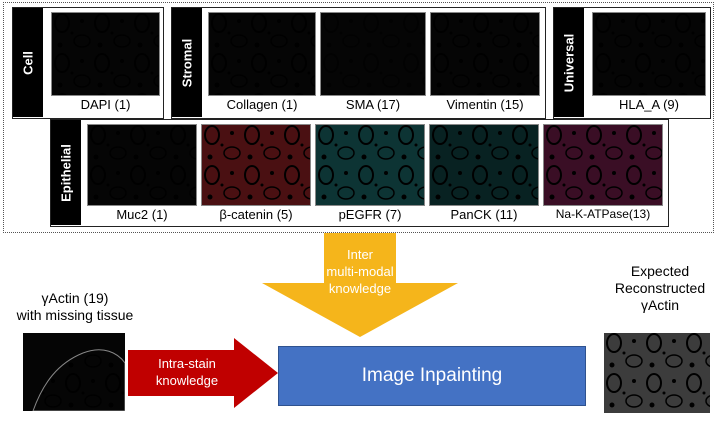 This screenshot has width=720, height=432. I want to click on vimentin-label: Vimentin (15), so click(485, 104).